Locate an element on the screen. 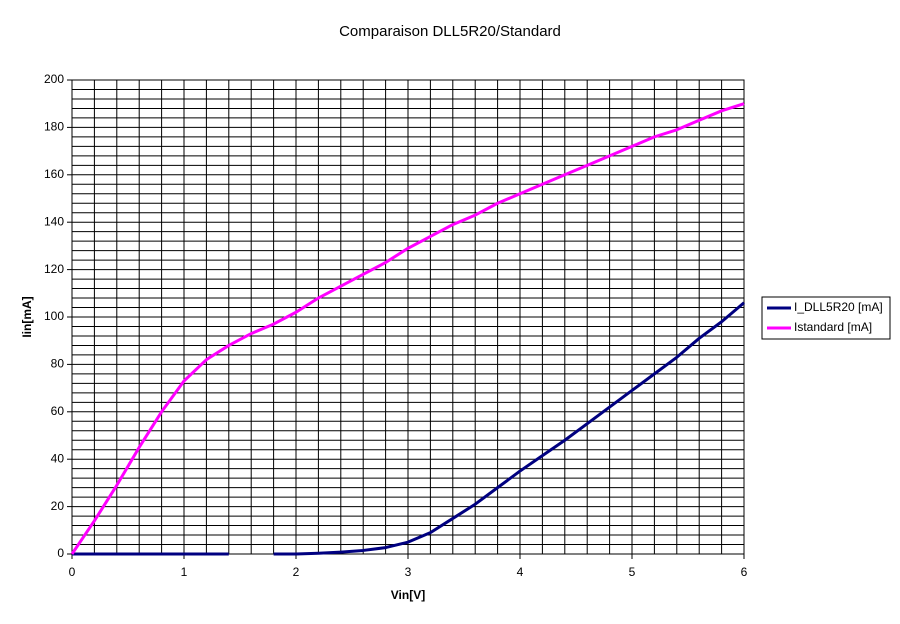 This screenshot has height=624, width=900. y-tick-label: 140 is located at coordinates (54, 221).